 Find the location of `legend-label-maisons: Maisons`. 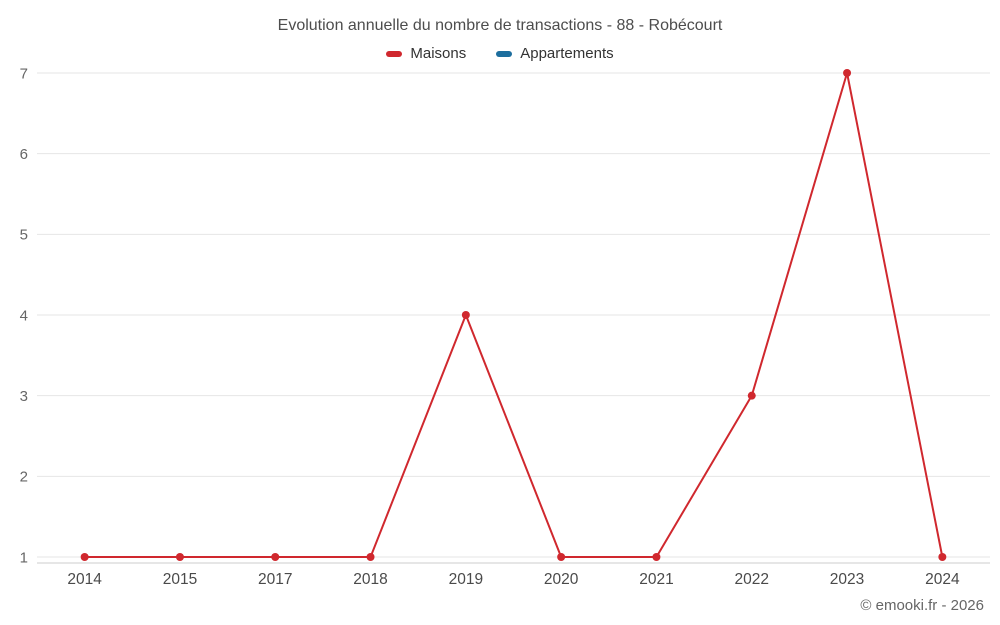

legend-label-maisons: Maisons is located at coordinates (438, 53).